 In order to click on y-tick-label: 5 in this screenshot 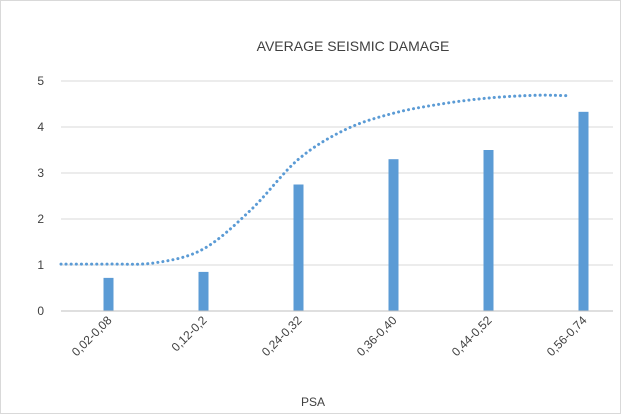, I will do `click(40, 81)`.